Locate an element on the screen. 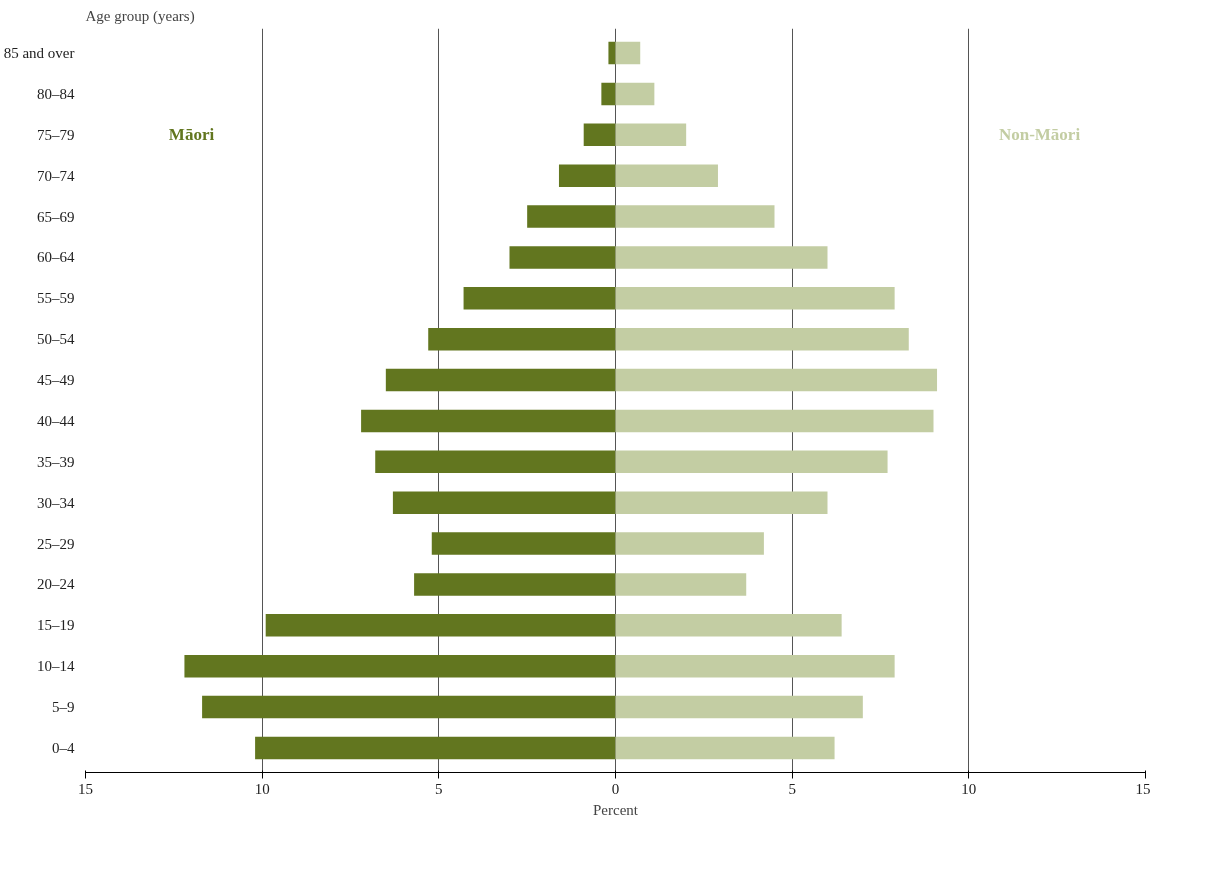 This screenshot has width=1206, height=870. y-tick-label: 65–69 is located at coordinates (56, 216).